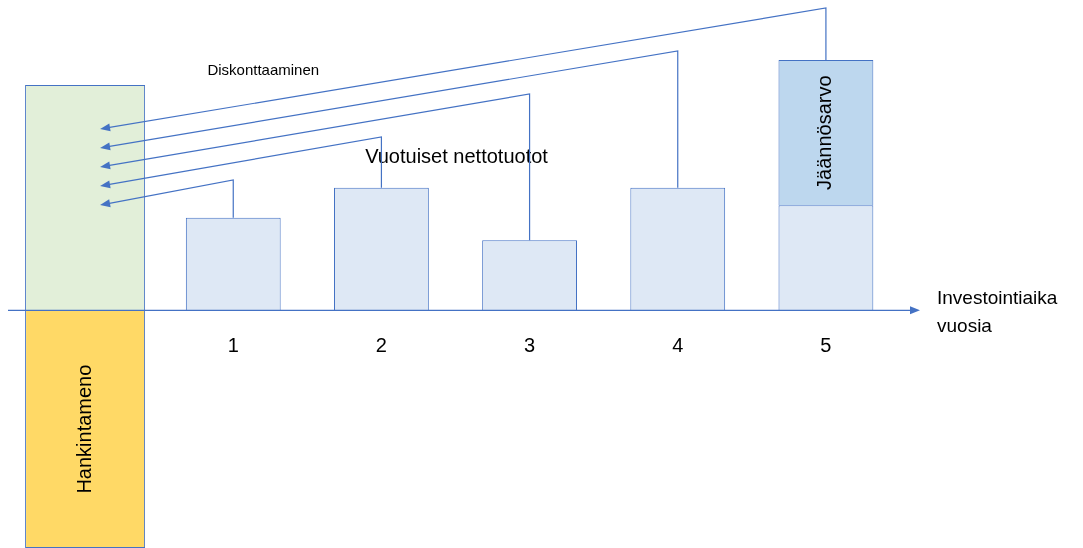  What do you see at coordinates (997, 311) in the screenshot?
I see `x-axis-title: Investointiaika vuosia` at bounding box center [997, 311].